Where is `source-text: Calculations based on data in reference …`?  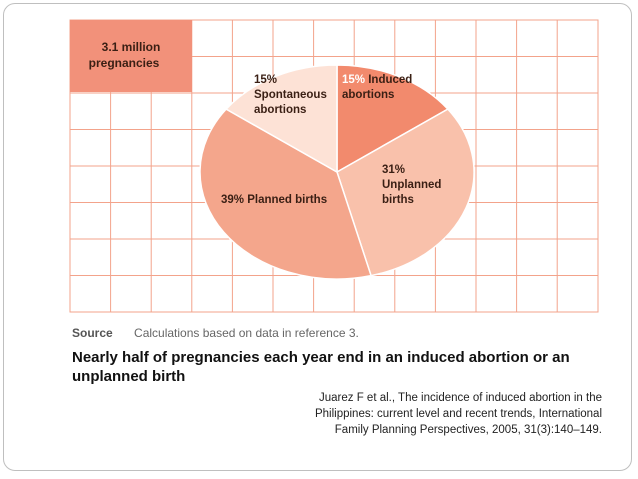
source-text: Calculations based on data in reference … is located at coordinates (246, 333).